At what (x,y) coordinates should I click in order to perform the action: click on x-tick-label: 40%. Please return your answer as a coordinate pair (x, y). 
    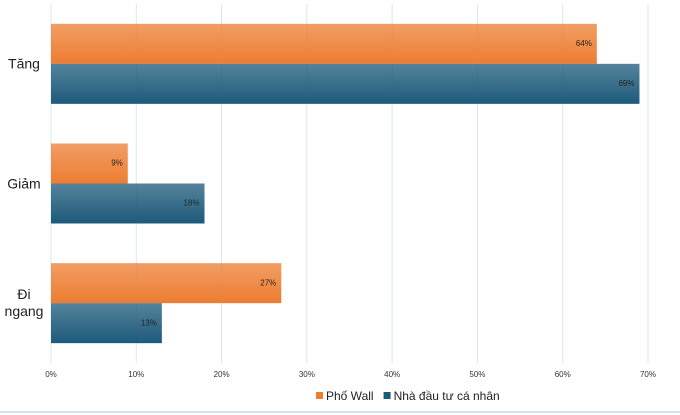
    Looking at the image, I should click on (392, 374).